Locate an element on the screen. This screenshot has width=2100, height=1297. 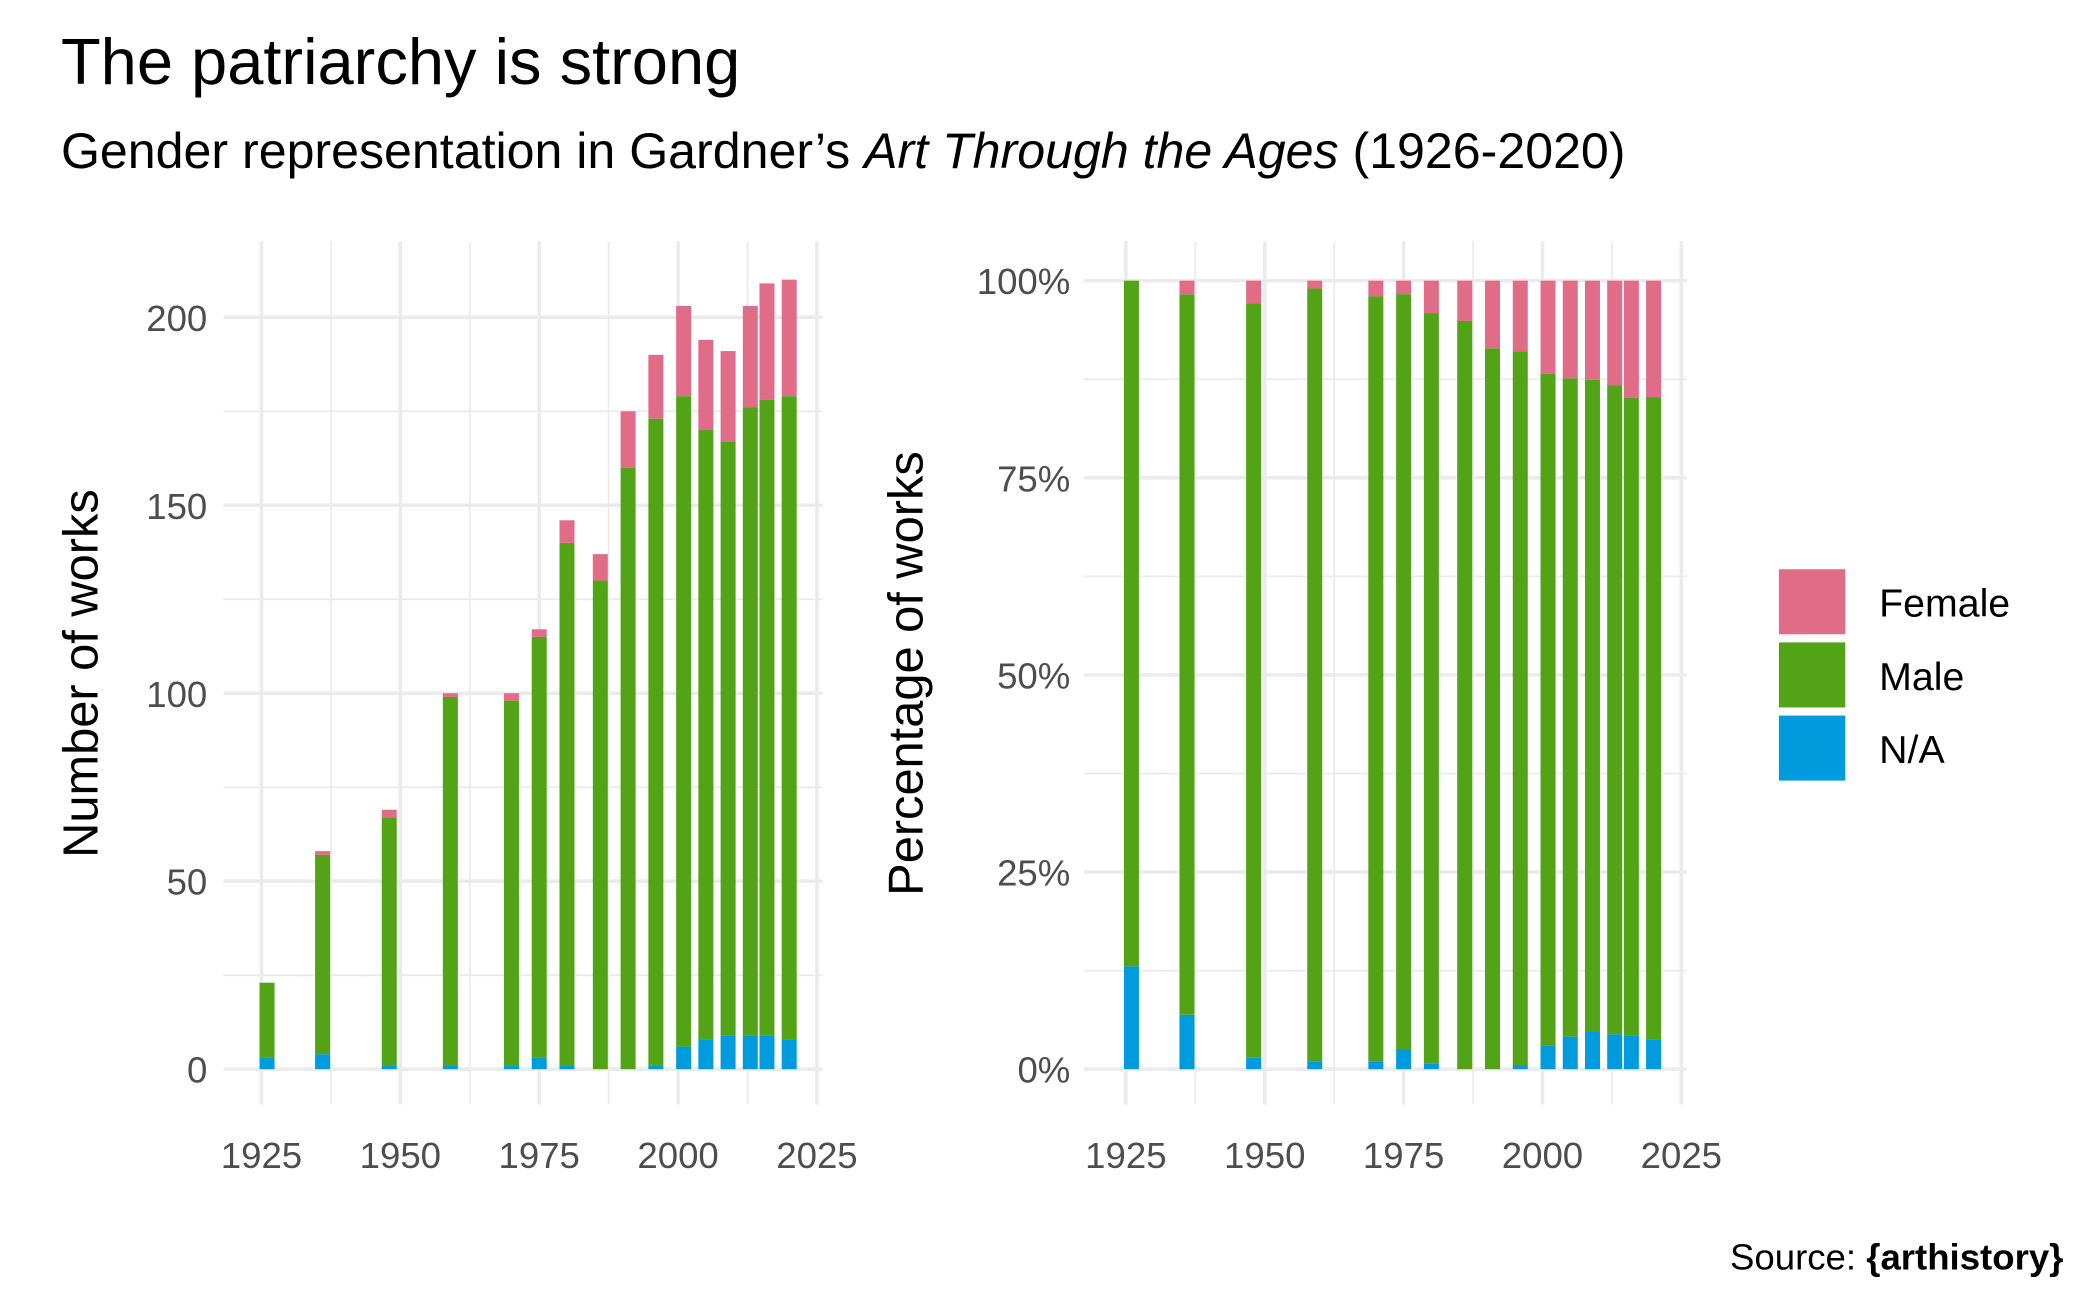
y-tick-label: 25% is located at coordinates (1033, 873).